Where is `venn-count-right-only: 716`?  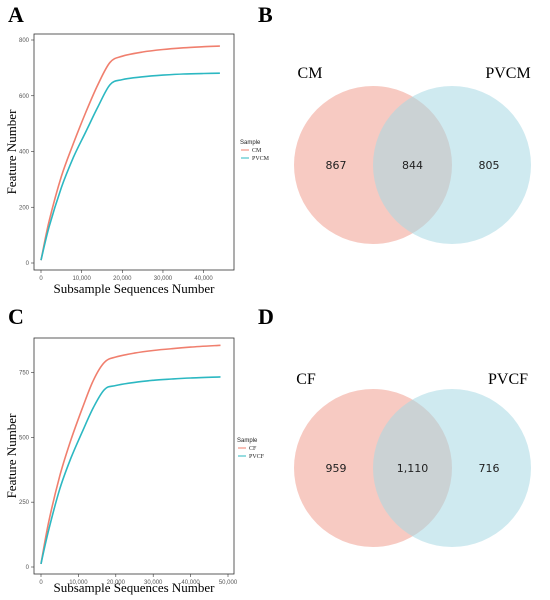
venn-count-right-only: 716 is located at coordinates (489, 468).